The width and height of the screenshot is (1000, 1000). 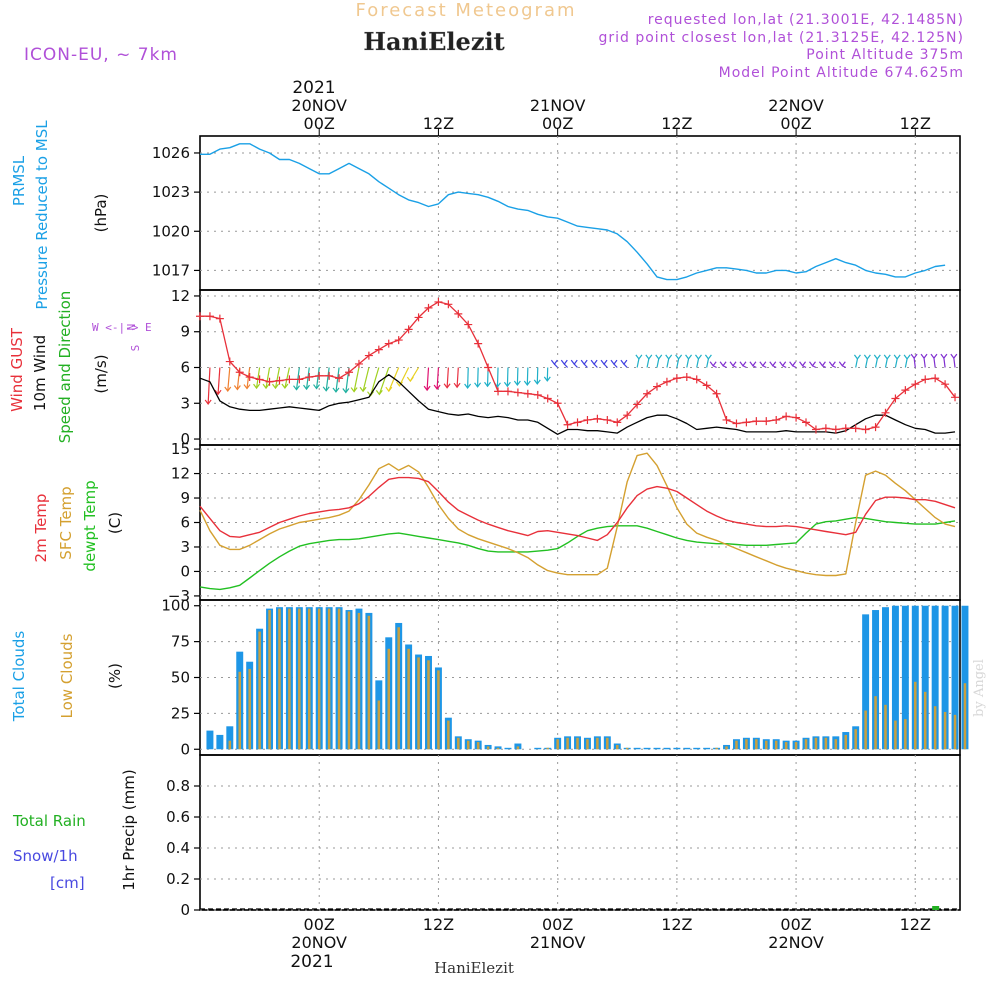 What do you see at coordinates (180, 449) in the screenshot?
I see `temperature-ytick-label: 15` at bounding box center [180, 449].